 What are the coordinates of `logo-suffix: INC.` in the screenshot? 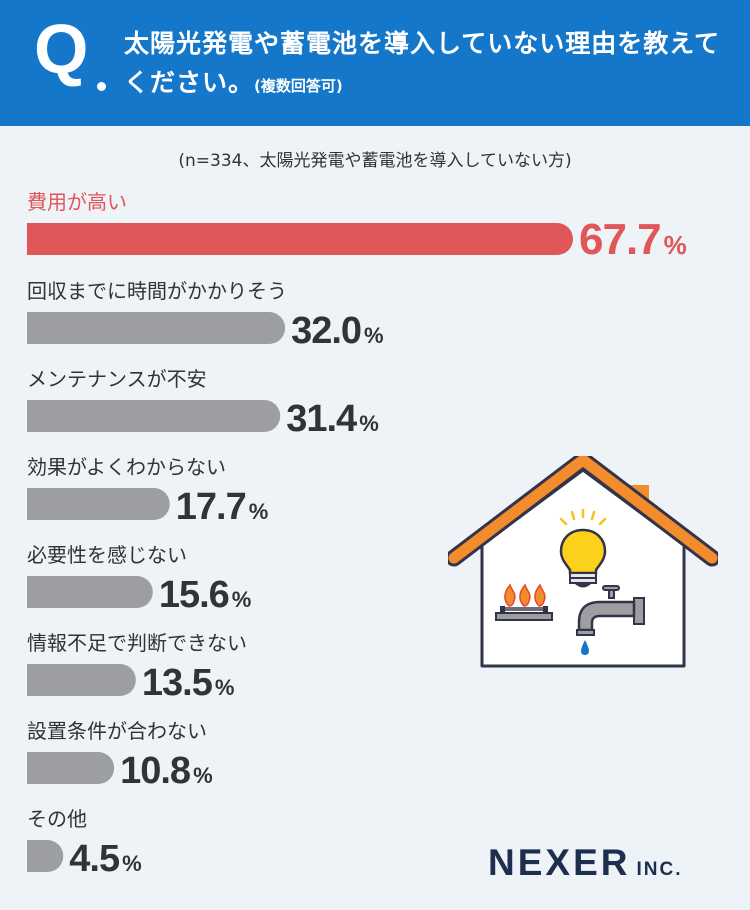 It's located at (659, 869).